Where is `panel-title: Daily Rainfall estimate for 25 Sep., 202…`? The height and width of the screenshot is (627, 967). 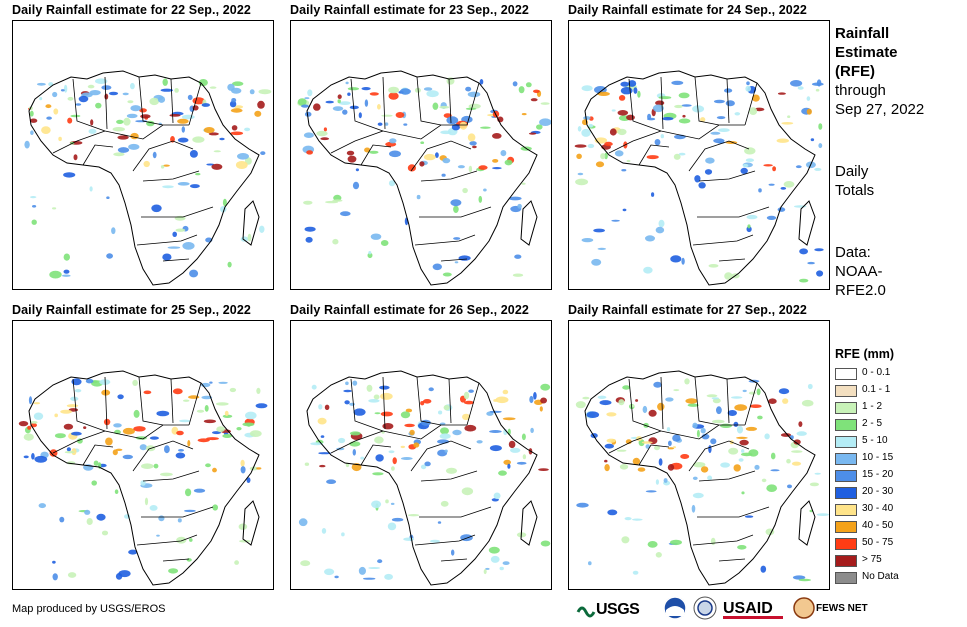 panel-title: Daily Rainfall estimate for 25 Sep., 202… is located at coordinates (131, 310).